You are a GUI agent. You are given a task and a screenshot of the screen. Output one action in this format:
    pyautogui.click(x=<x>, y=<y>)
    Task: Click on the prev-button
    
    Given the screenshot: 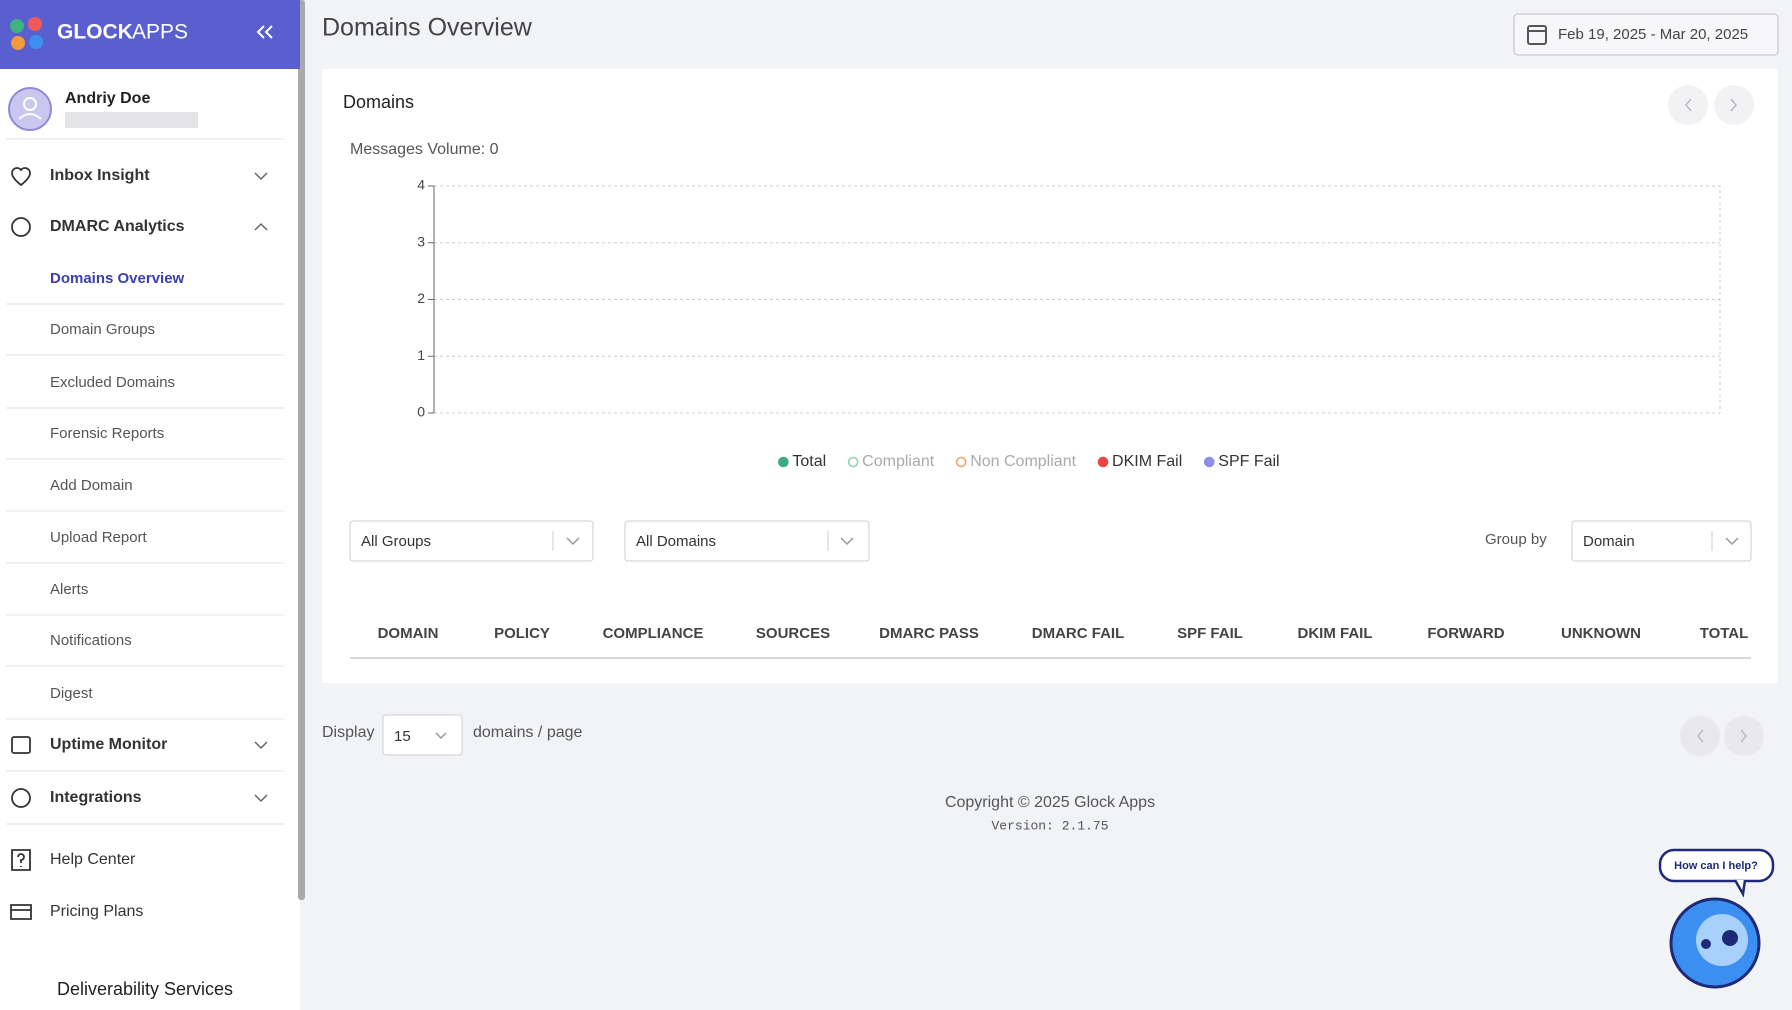 What is the action you would take?
    pyautogui.click(x=1688, y=105)
    